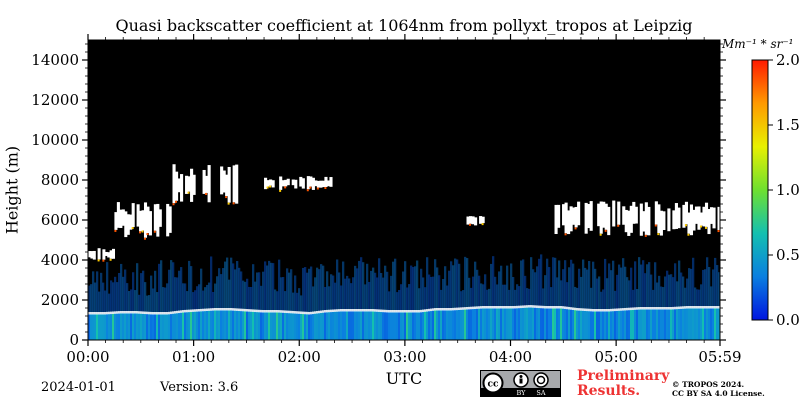 This screenshot has height=400, width=800. What do you see at coordinates (510, 357) in the screenshot?
I see `x-tick-label: 04:00` at bounding box center [510, 357].